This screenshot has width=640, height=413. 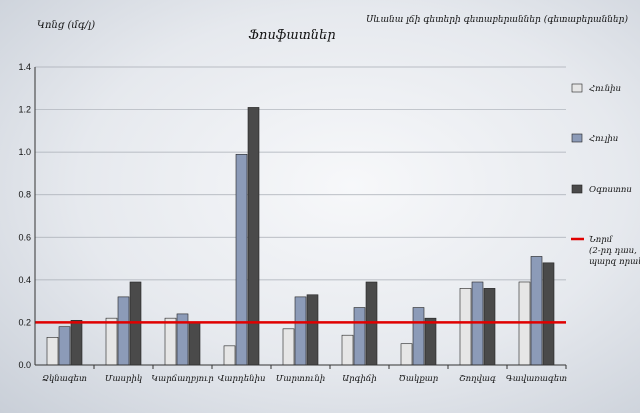 What do you see at coordinates (242, 379) in the screenshot?
I see `x-tick-label: Վարդենիս` at bounding box center [242, 379].